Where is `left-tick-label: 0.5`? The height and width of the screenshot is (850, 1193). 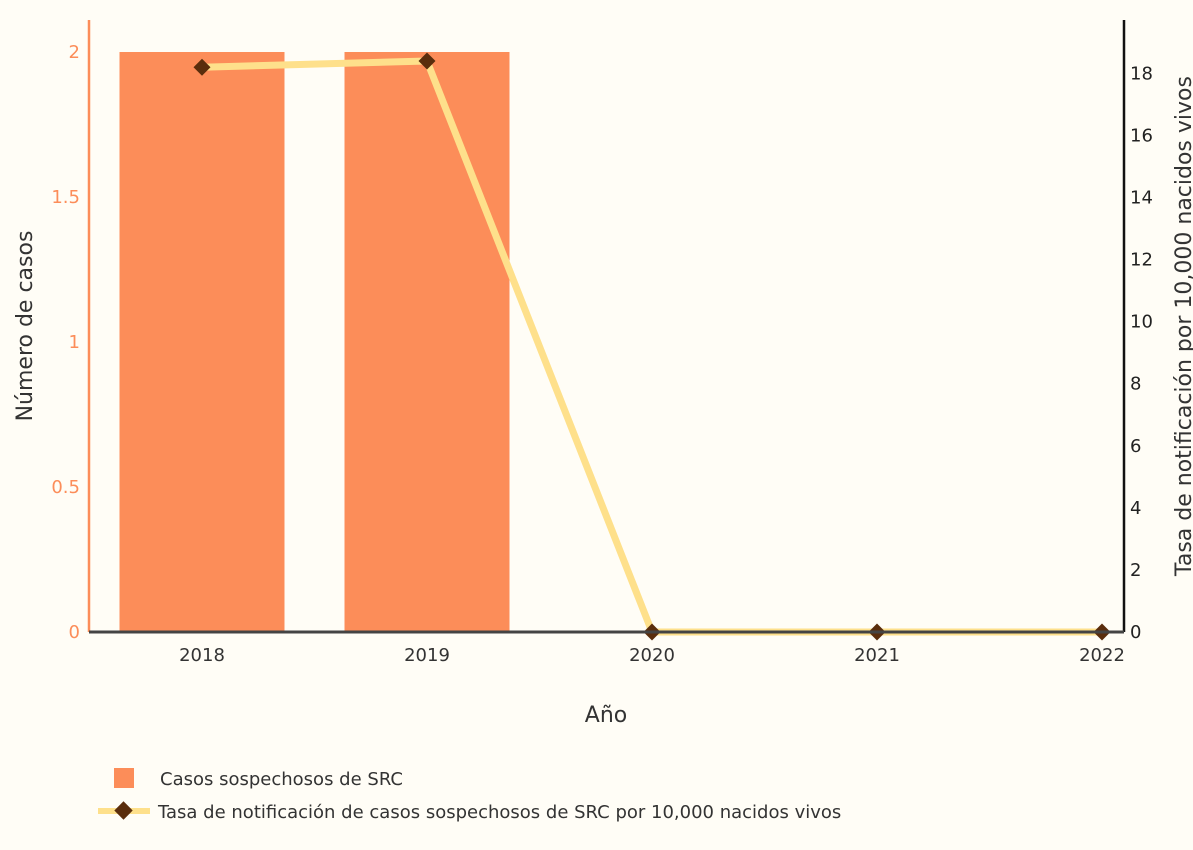 left-tick-label: 0.5 is located at coordinates (65, 487).